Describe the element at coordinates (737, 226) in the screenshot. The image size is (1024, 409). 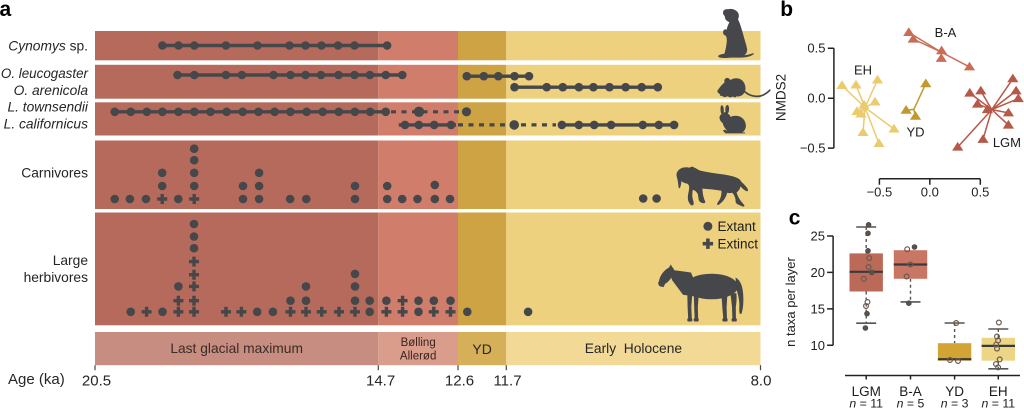
I see `svg-text: Extant` at that location.